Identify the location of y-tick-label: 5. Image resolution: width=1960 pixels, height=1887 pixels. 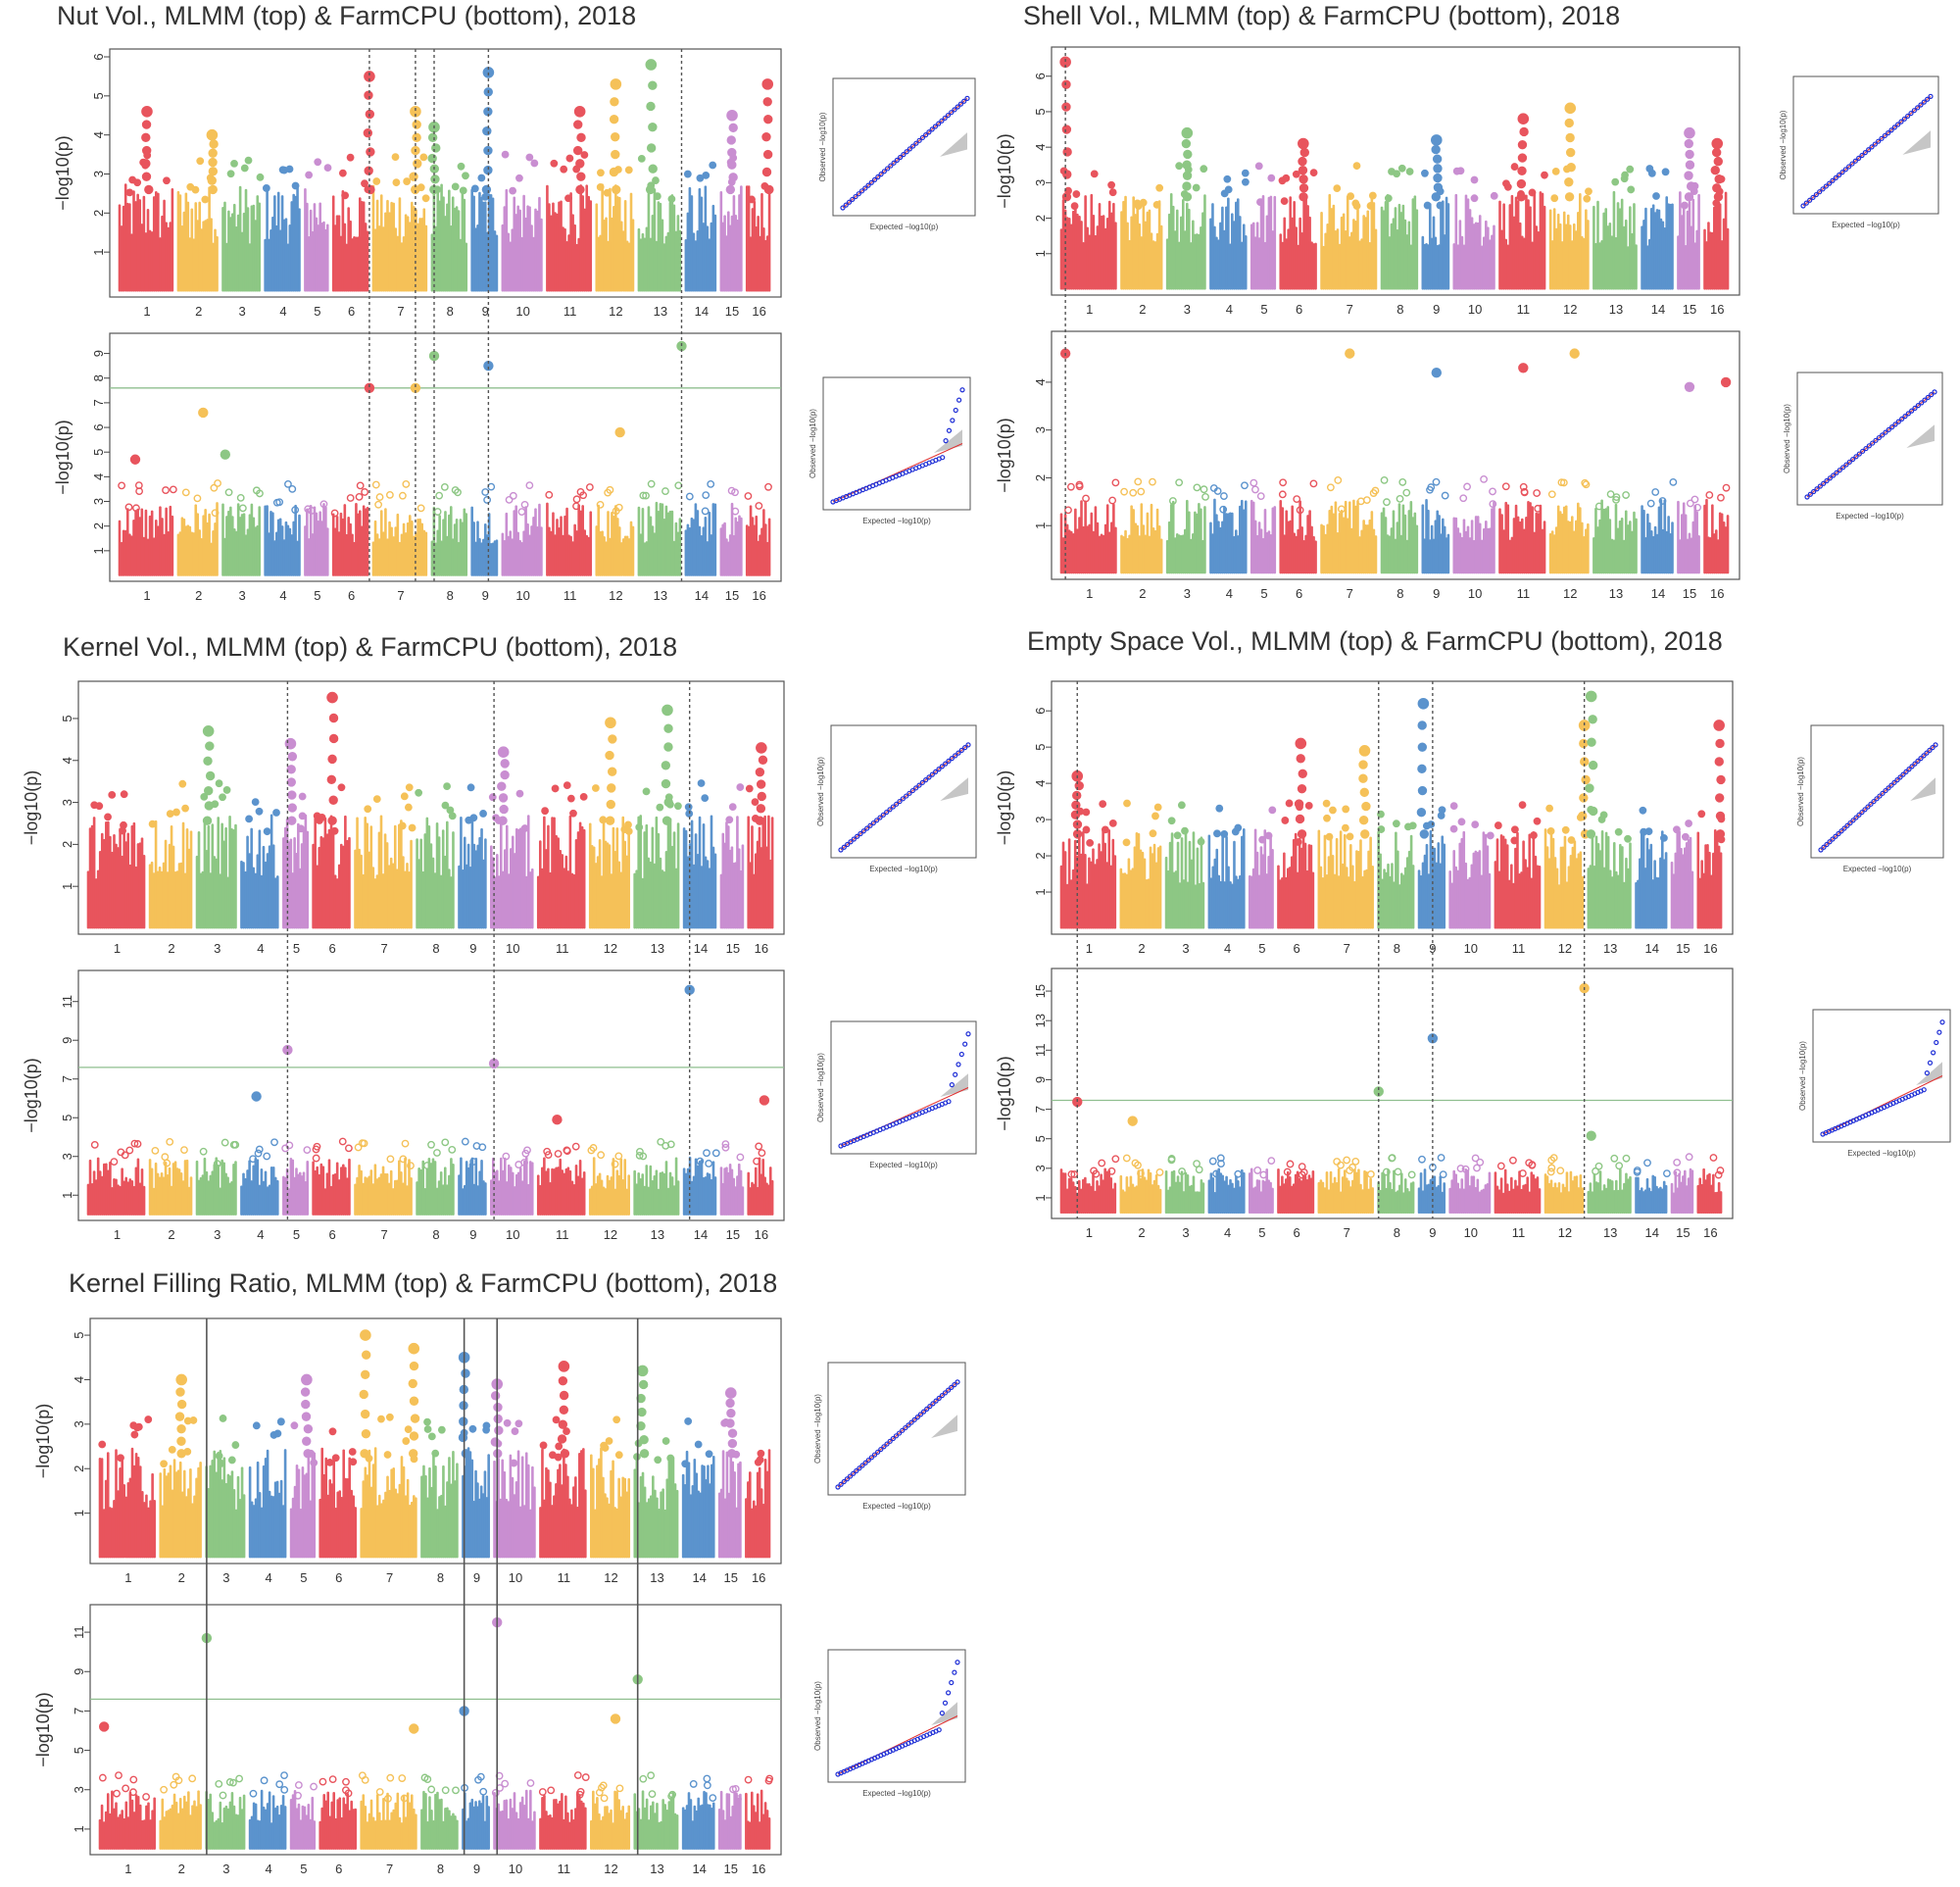
(1040, 112).